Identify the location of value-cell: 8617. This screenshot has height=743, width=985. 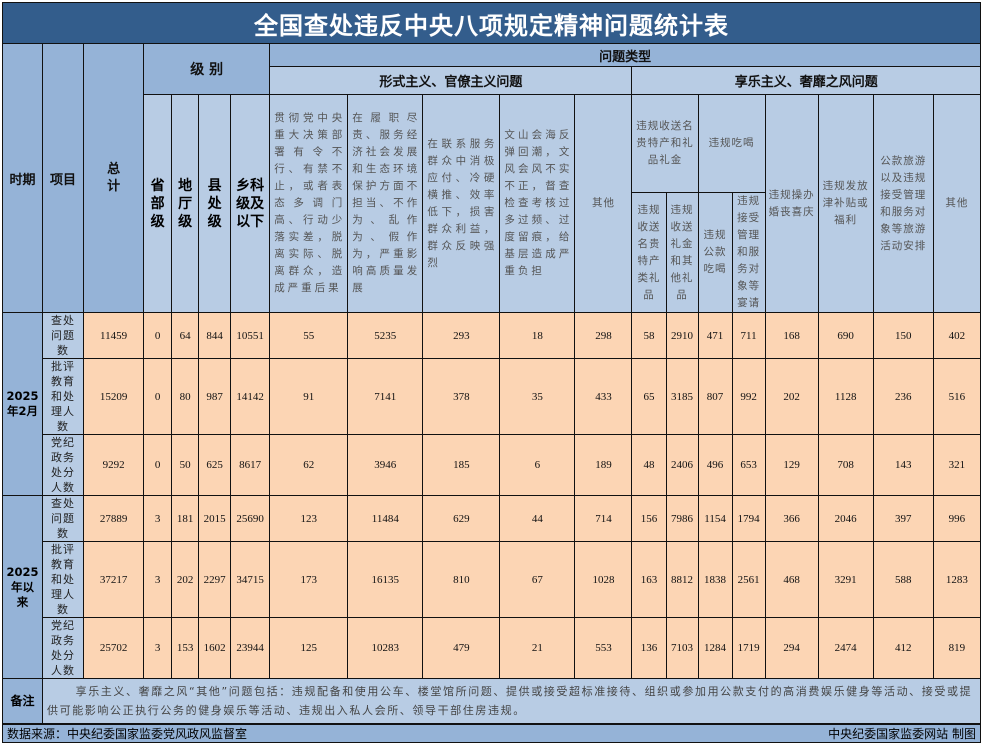
(250, 465).